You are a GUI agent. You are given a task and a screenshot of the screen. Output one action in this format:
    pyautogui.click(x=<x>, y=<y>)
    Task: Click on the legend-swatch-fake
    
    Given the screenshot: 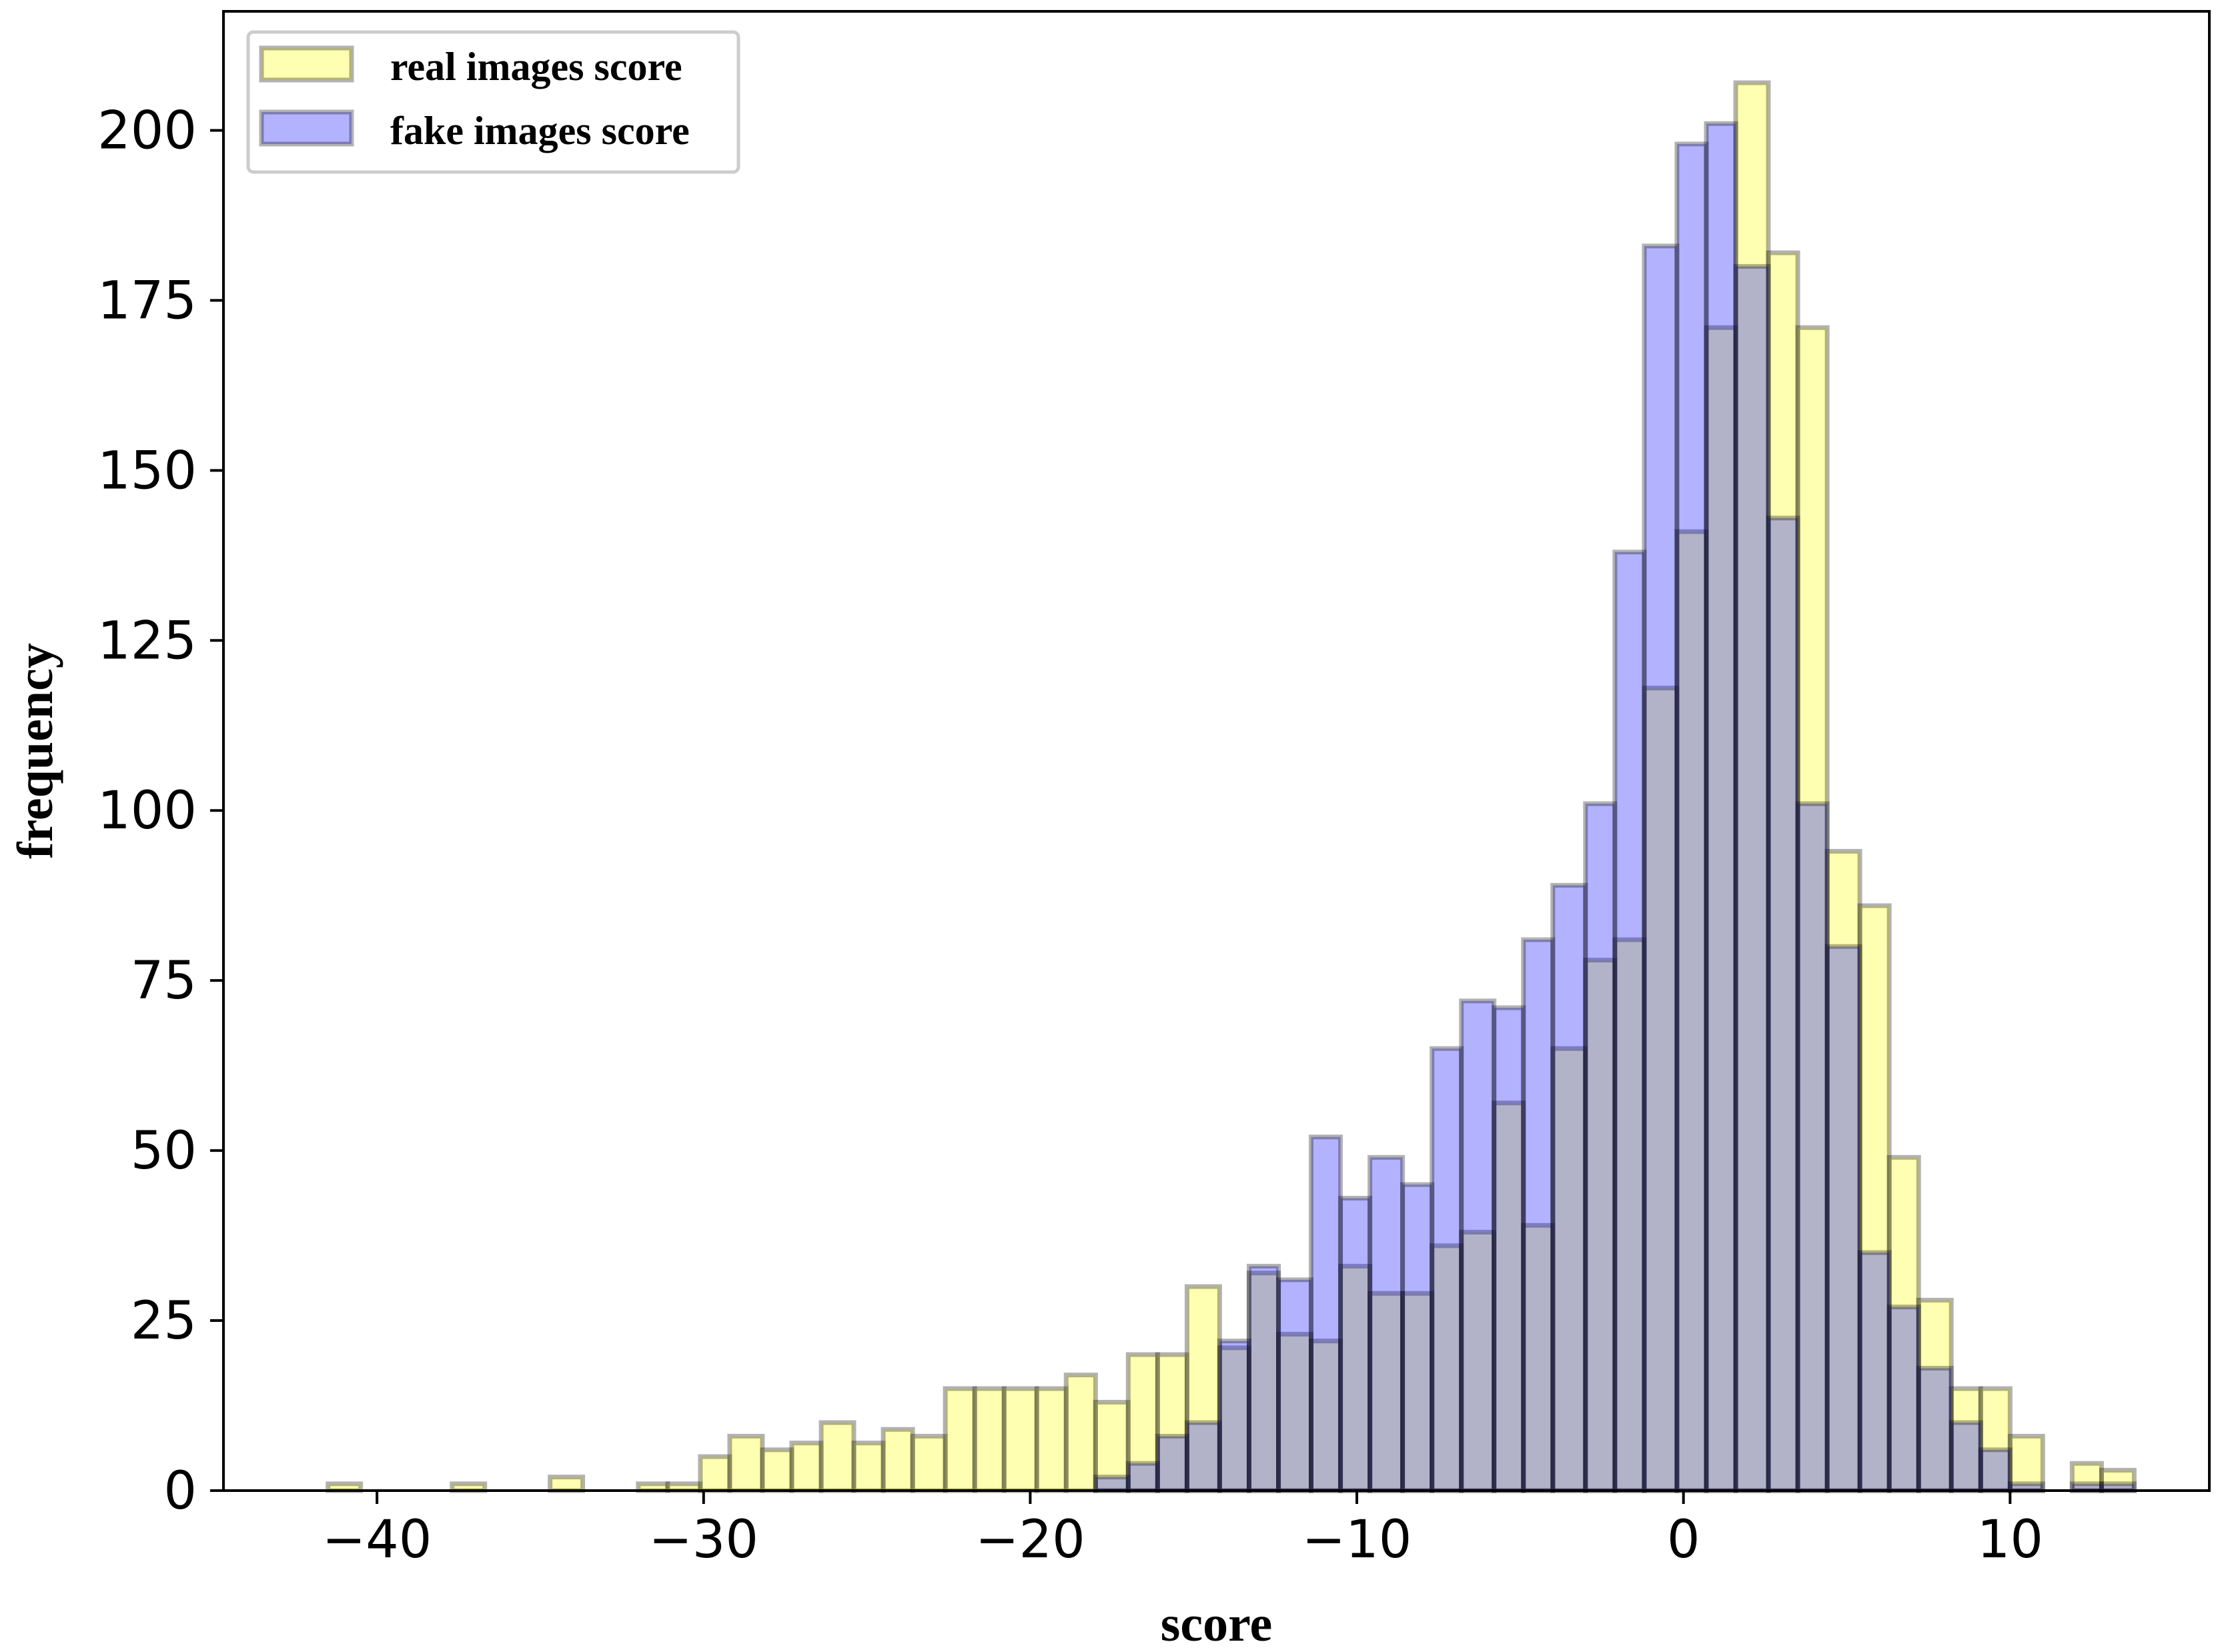 What is the action you would take?
    pyautogui.click(x=306, y=128)
    